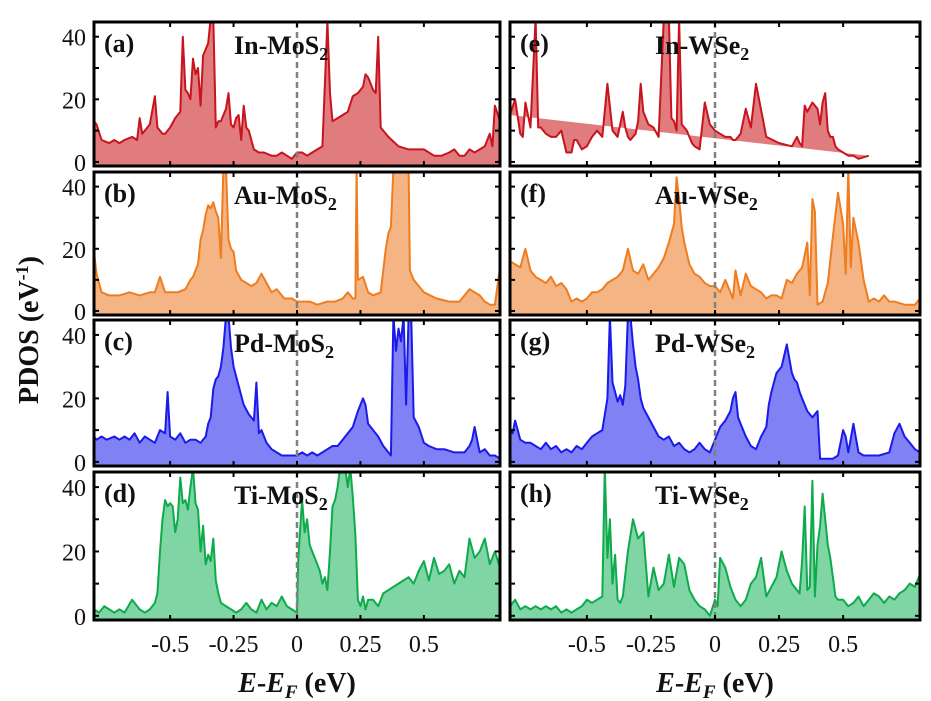 The width and height of the screenshot is (931, 701). Describe the element at coordinates (120, 193) in the screenshot. I see `panel-letter: (b)` at that location.